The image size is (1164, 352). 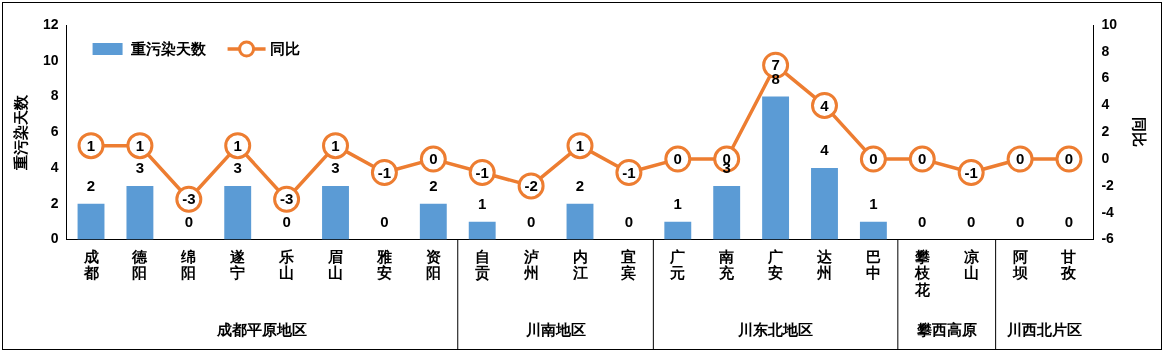 What do you see at coordinates (54, 95) in the screenshot?
I see `y-tick-label: 8` at bounding box center [54, 95].